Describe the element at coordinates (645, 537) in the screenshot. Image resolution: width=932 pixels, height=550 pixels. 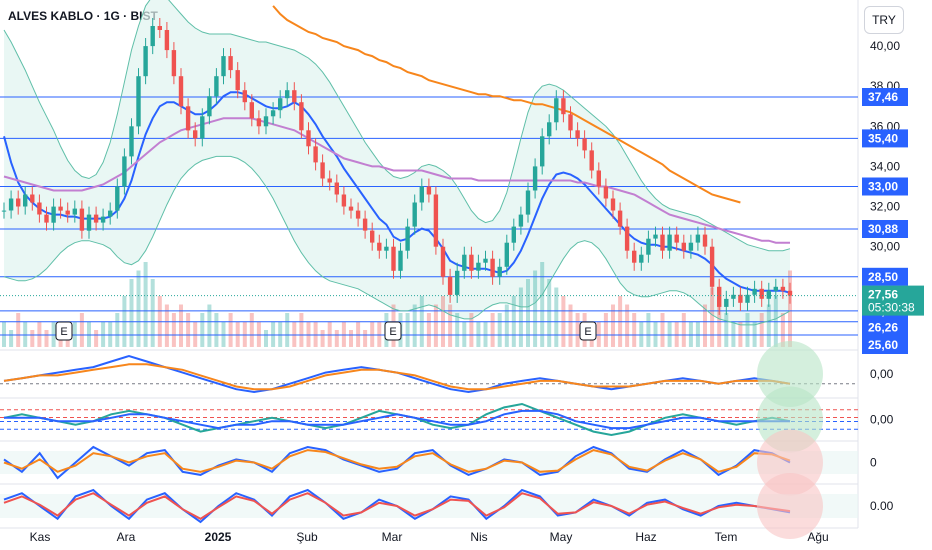
I see `x-axis-label: Haz` at that location.